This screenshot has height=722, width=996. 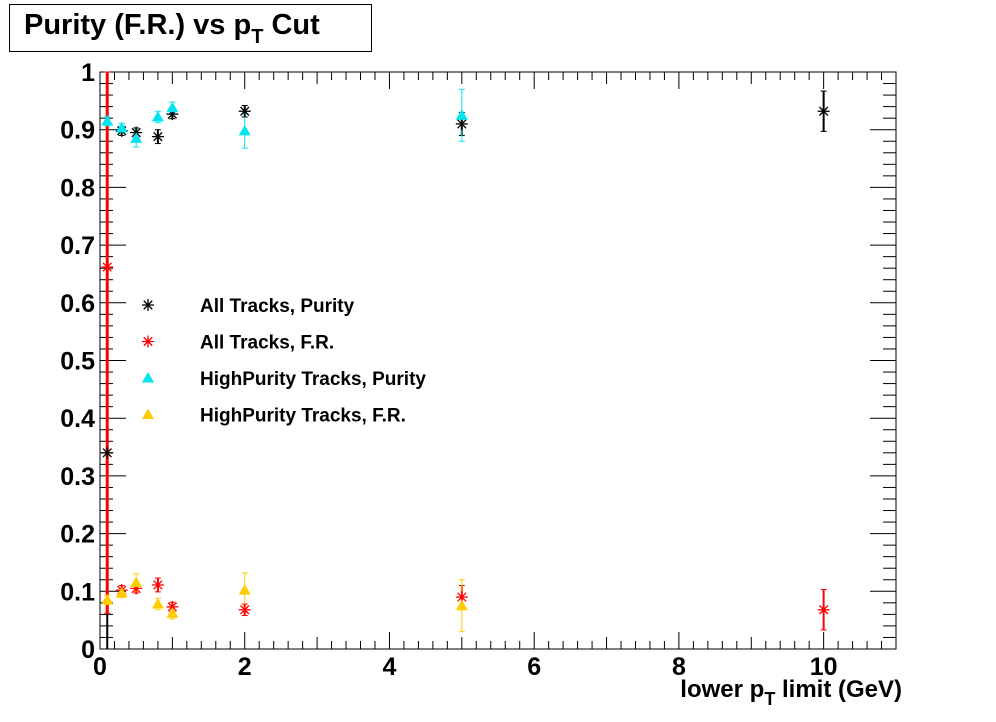 What do you see at coordinates (77, 246) in the screenshot?
I see `y-tick-label: 0.7` at bounding box center [77, 246].